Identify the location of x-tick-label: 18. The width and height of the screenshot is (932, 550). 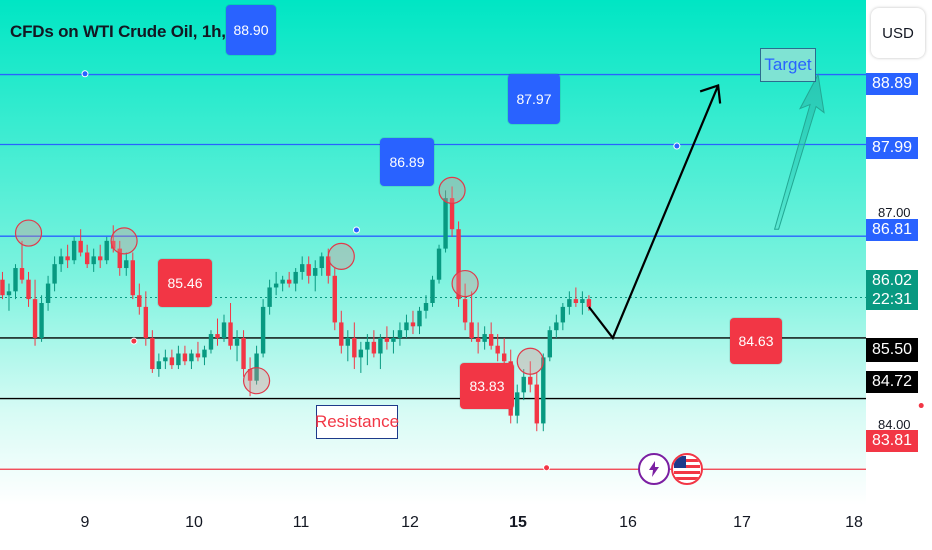
(854, 522).